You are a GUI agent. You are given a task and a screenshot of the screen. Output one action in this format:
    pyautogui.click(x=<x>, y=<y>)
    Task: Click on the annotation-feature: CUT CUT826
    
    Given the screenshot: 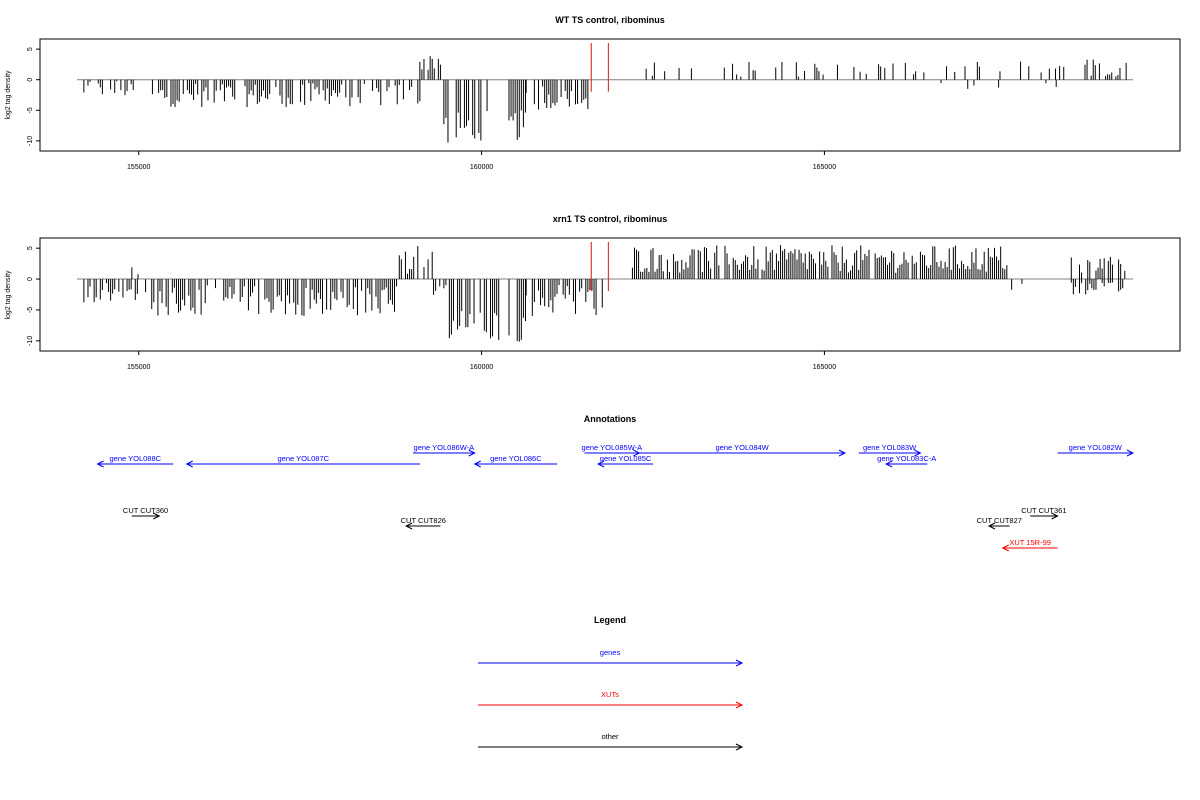 What is the action you would take?
    pyautogui.click(x=423, y=523)
    